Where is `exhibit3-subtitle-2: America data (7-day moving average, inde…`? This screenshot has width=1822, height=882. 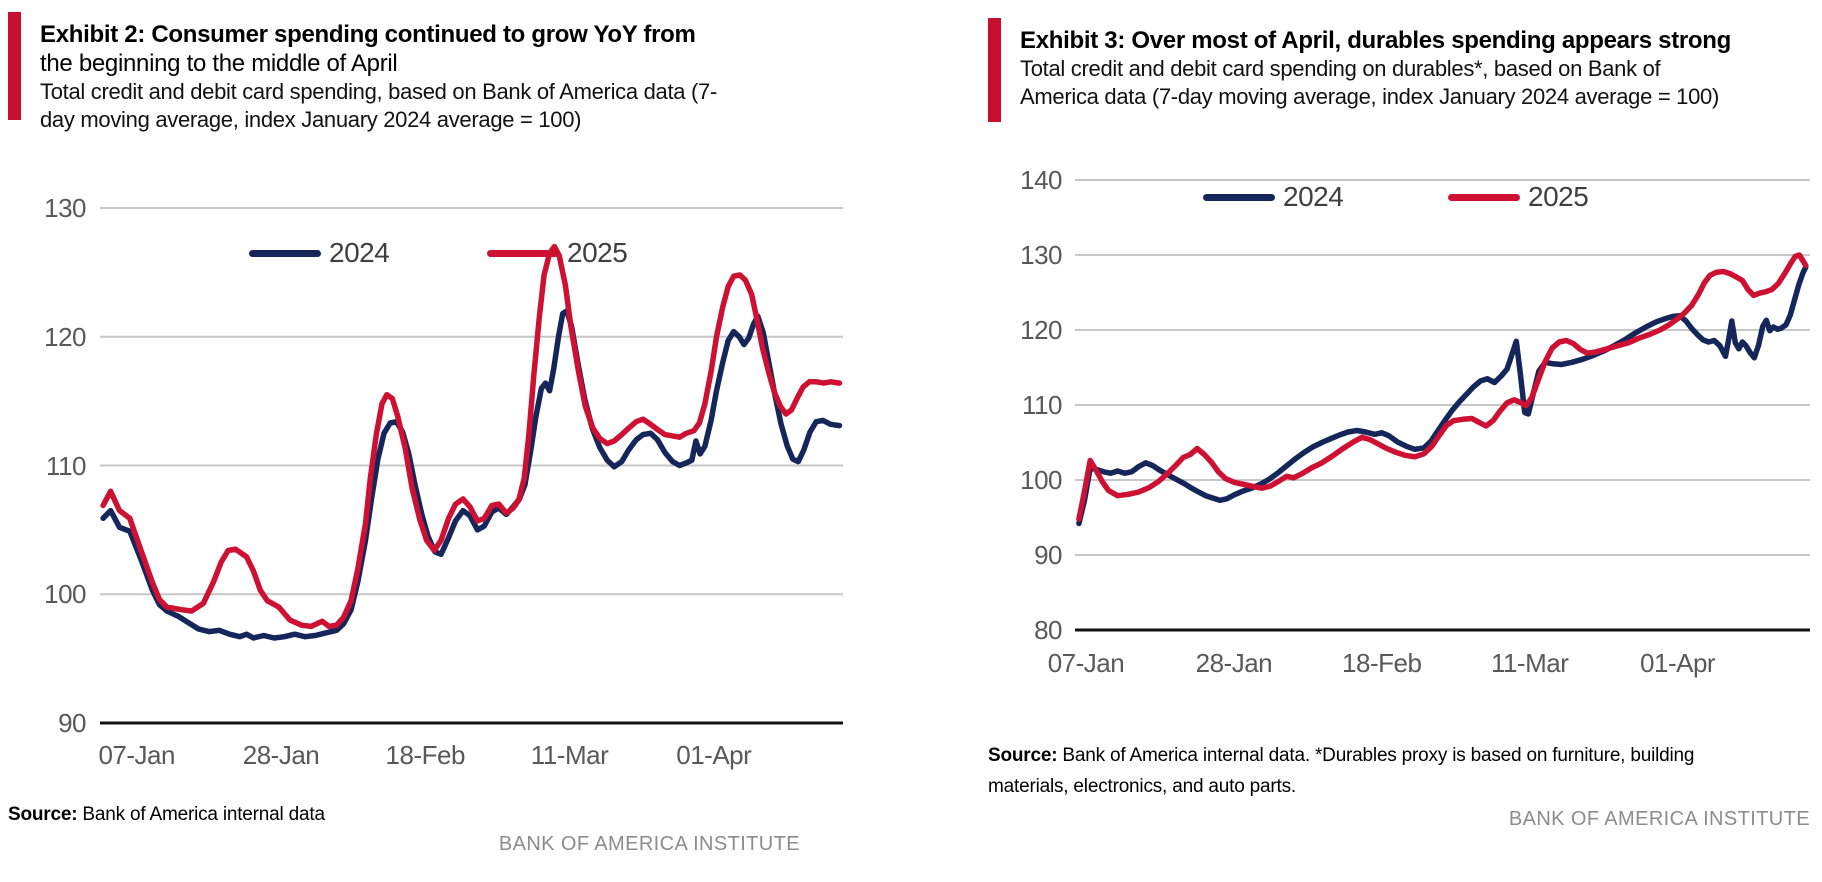
exhibit3-subtitle-2: America data (7-day moving average, inde… is located at coordinates (1370, 96).